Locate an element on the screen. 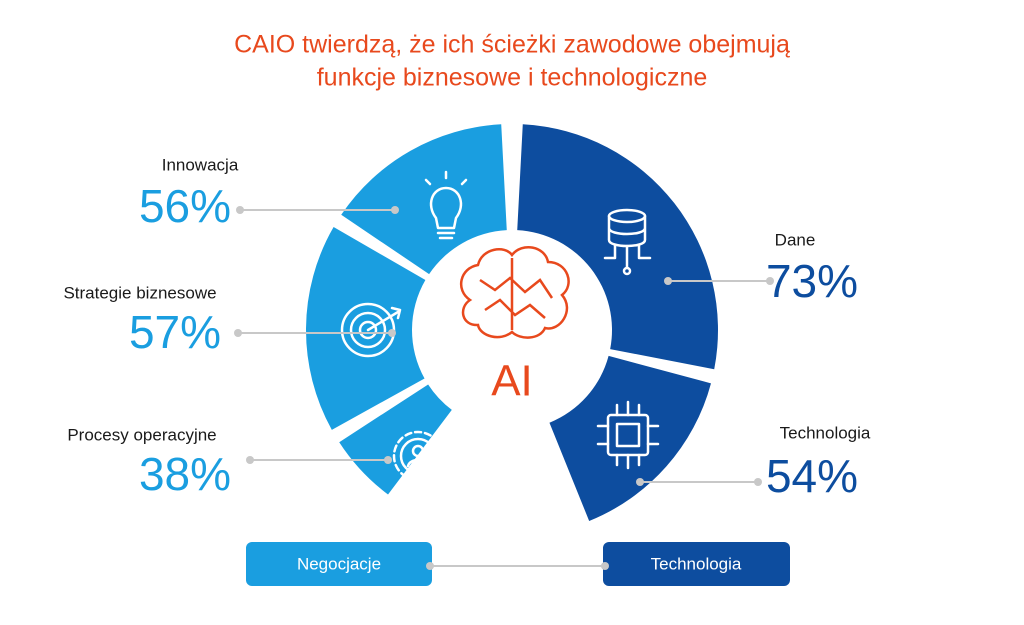 The height and width of the screenshot is (625, 1024). segment-value: 54% is located at coordinates (812, 476).